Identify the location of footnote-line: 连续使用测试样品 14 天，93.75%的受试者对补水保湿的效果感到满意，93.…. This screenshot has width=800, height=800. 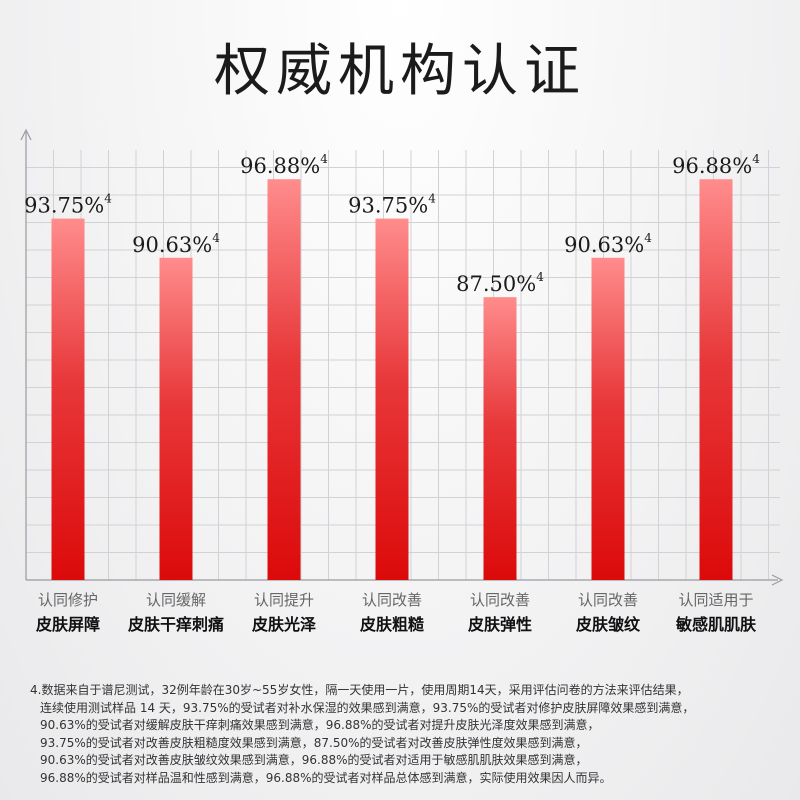
(367, 707).